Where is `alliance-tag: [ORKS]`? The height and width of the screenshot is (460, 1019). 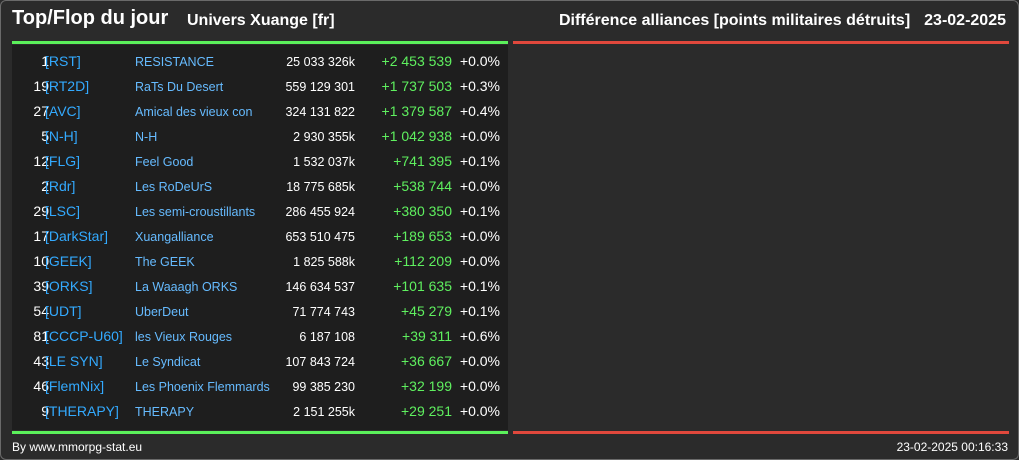
alliance-tag: [ORKS] is located at coordinates (69, 286).